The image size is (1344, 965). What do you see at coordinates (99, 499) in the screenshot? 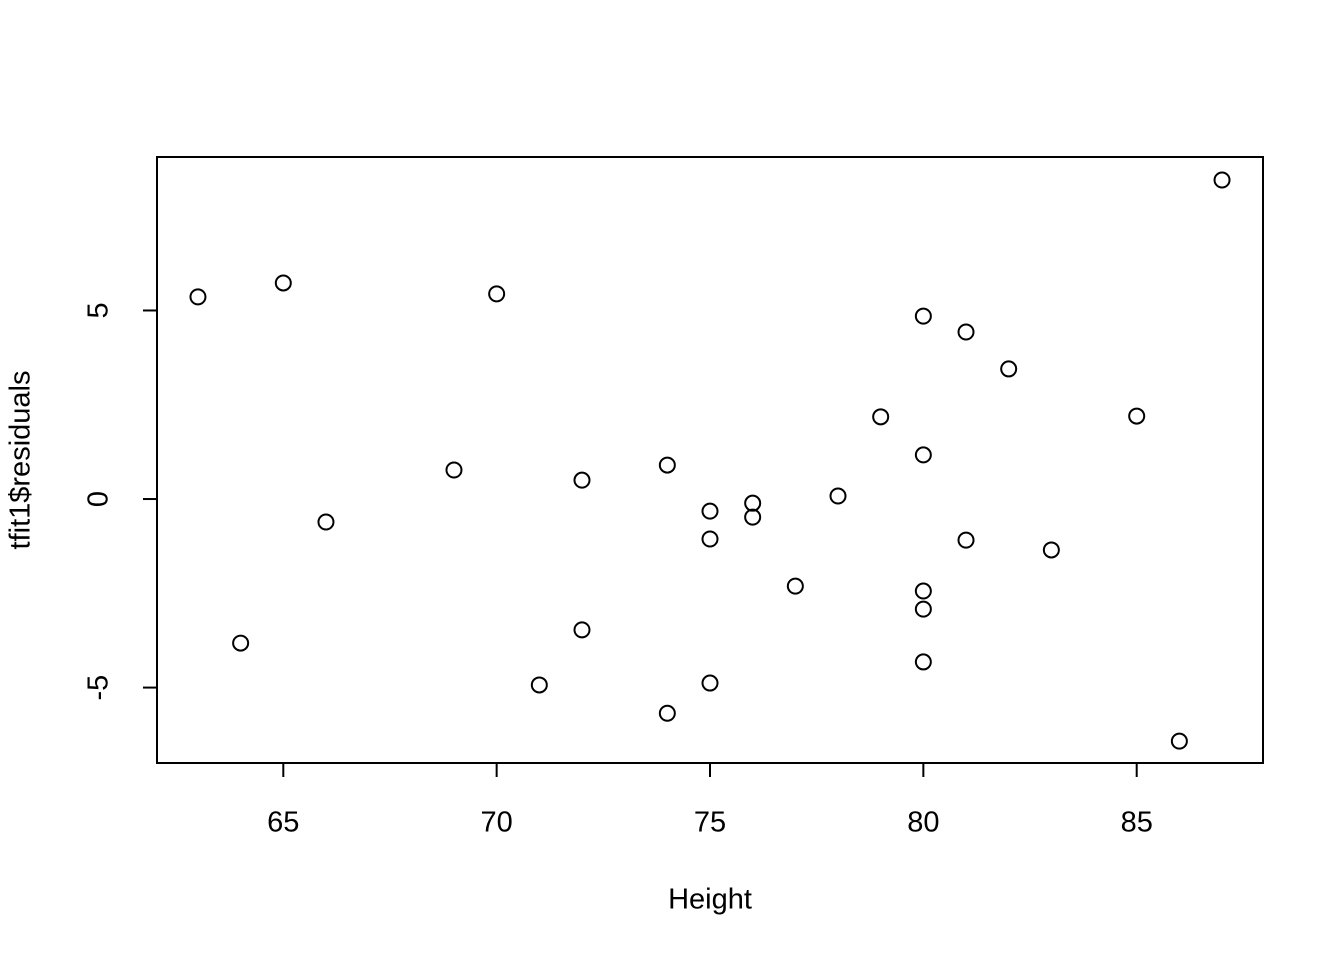
I see `y-tick-label: 0` at bounding box center [99, 499].